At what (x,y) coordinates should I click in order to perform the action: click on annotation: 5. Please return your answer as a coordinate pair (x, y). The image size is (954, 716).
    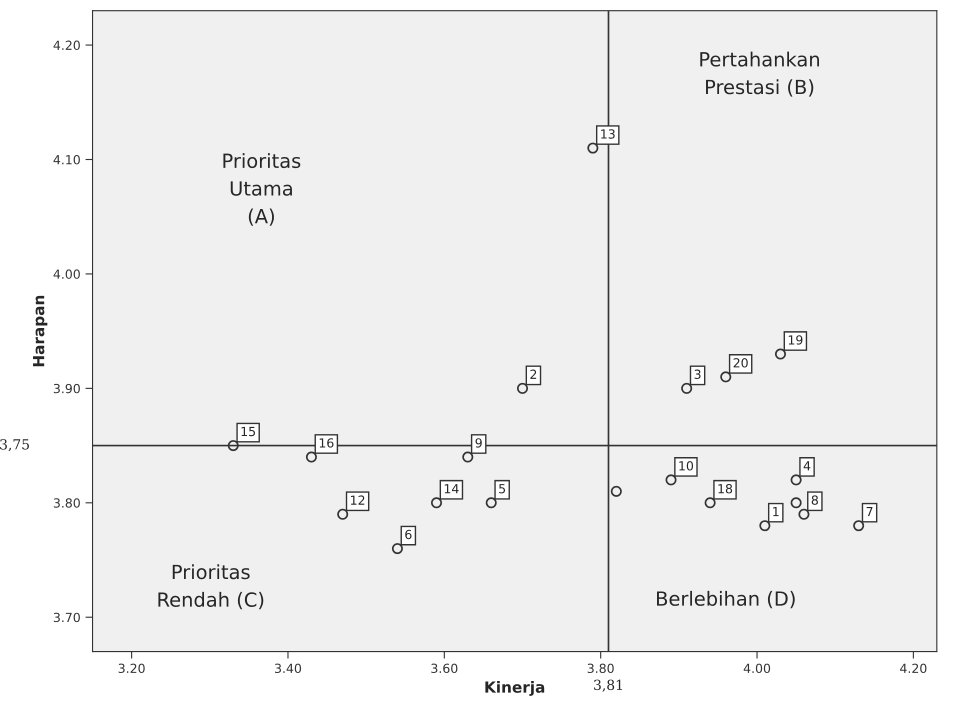
    Looking at the image, I should click on (502, 489).